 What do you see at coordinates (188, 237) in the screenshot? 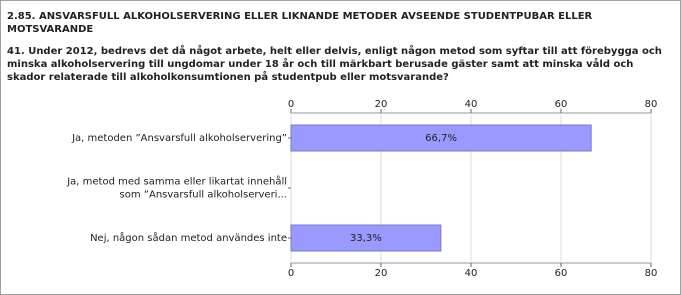
I see `y-tick-label: Nej, någon sådan metod användes inte` at bounding box center [188, 237].